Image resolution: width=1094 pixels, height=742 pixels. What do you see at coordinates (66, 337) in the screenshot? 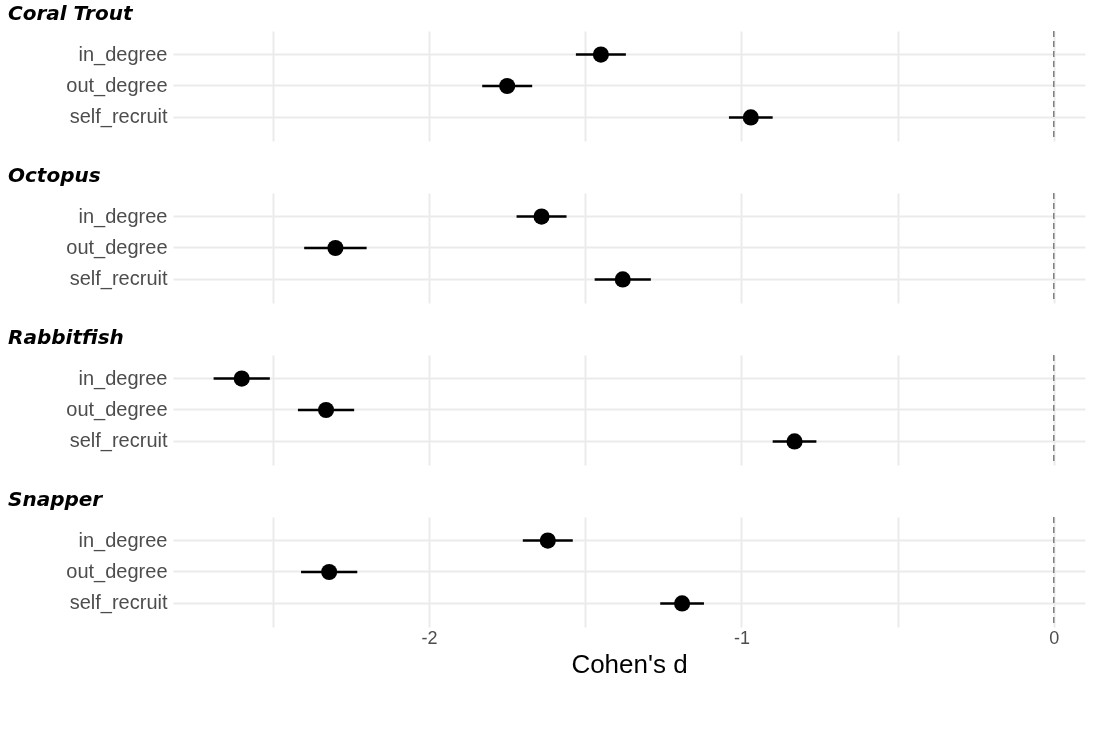
I see `chart-title: Rabbitfish` at bounding box center [66, 337].